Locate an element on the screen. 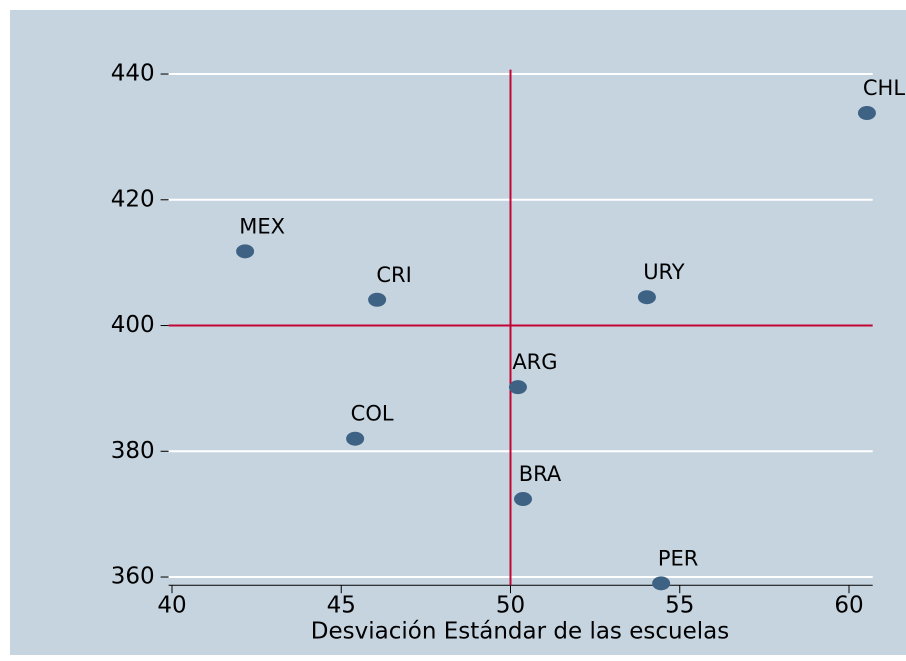 This screenshot has width=906, height=661. point-label: ARG is located at coordinates (534, 362).